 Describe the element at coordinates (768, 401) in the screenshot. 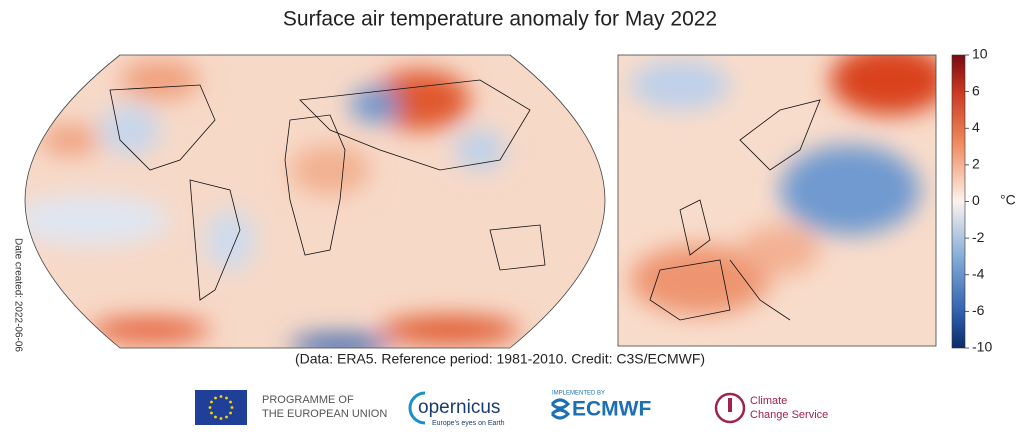

I see `c3s-text: Climate` at that location.